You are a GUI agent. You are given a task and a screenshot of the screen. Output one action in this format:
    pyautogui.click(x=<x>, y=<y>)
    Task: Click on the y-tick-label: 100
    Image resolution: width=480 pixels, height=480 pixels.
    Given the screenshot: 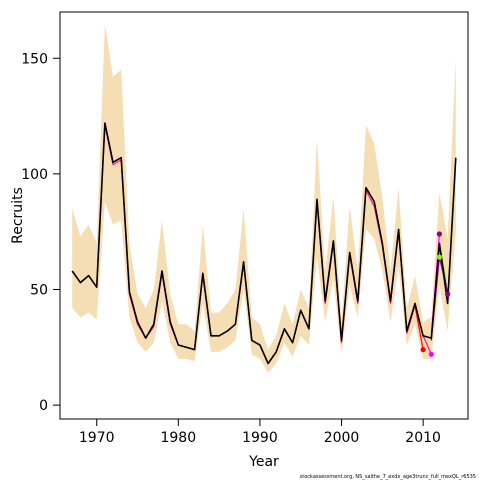 What is the action you would take?
    pyautogui.click(x=34, y=175)
    